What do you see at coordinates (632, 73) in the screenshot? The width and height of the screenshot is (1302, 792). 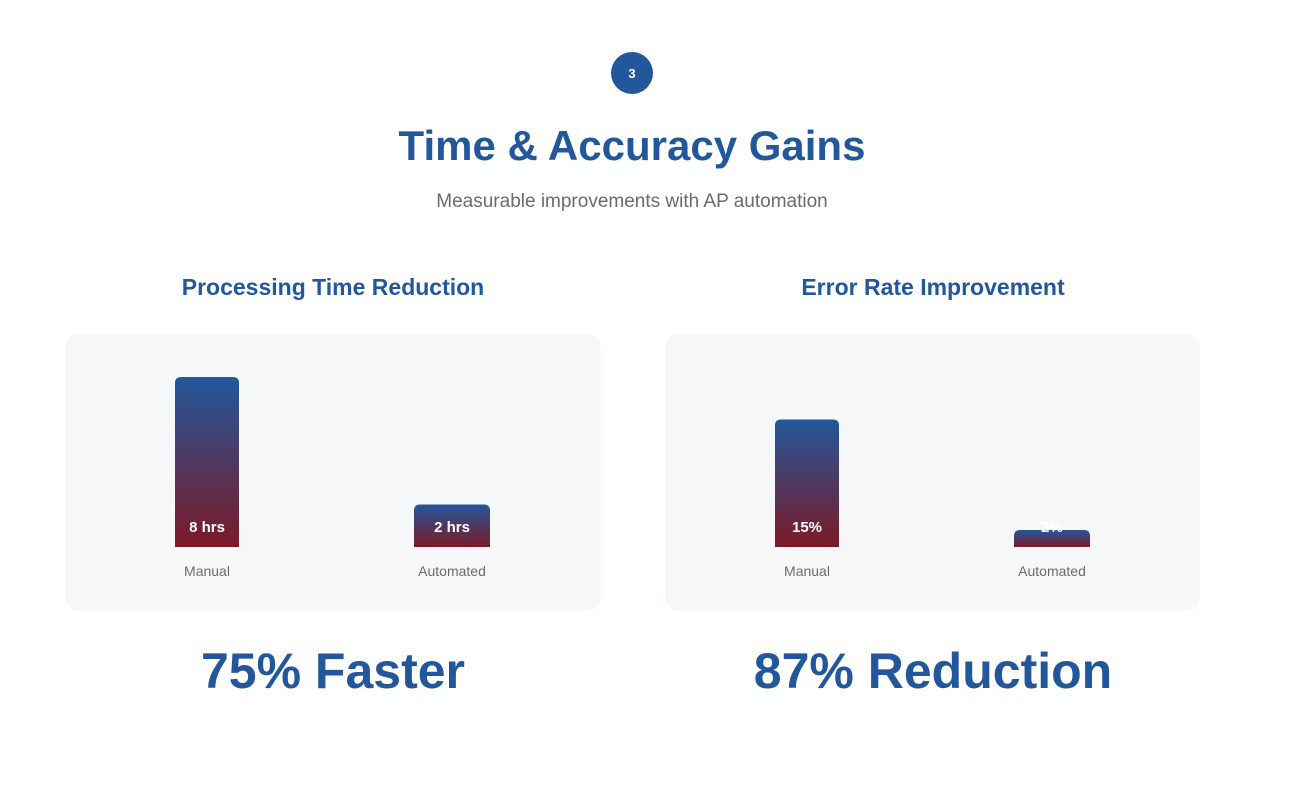 I see `step-number-badge: 3` at bounding box center [632, 73].